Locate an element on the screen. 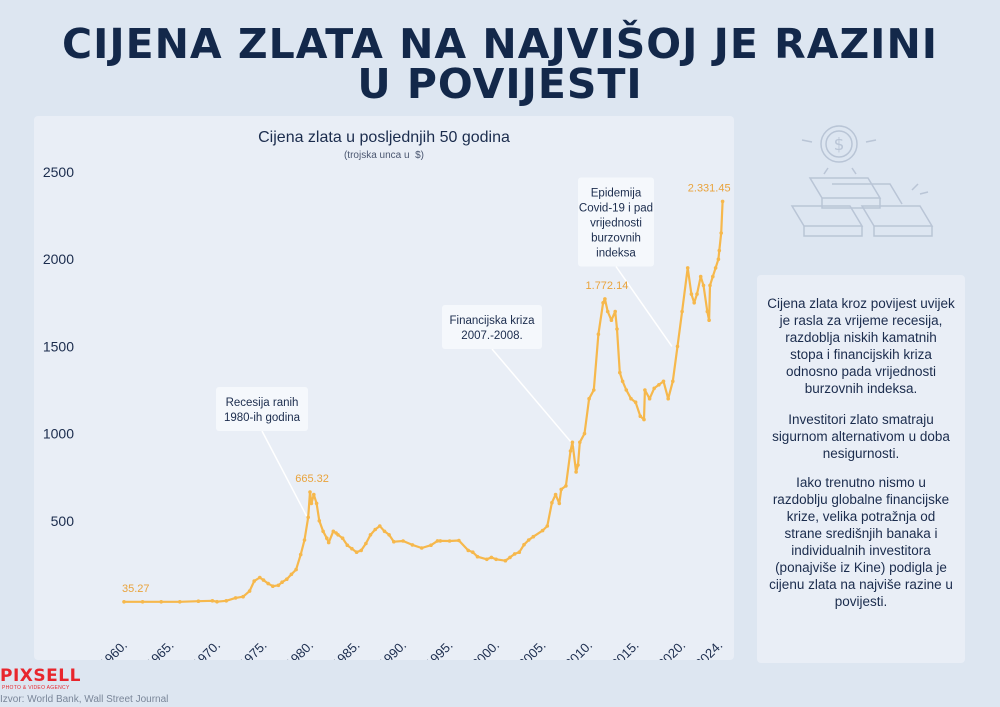 The image size is (1000, 707). annotation-text: burzovnih is located at coordinates (616, 239).